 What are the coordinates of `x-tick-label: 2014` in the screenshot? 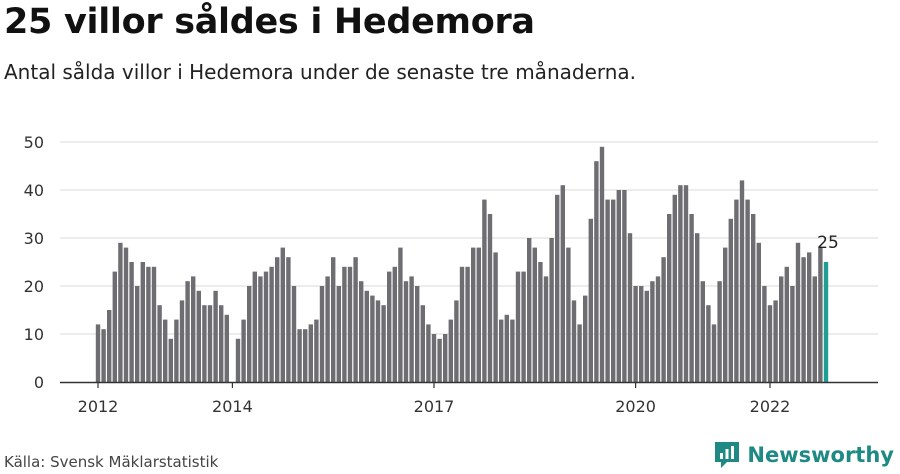 It's located at (232, 406).